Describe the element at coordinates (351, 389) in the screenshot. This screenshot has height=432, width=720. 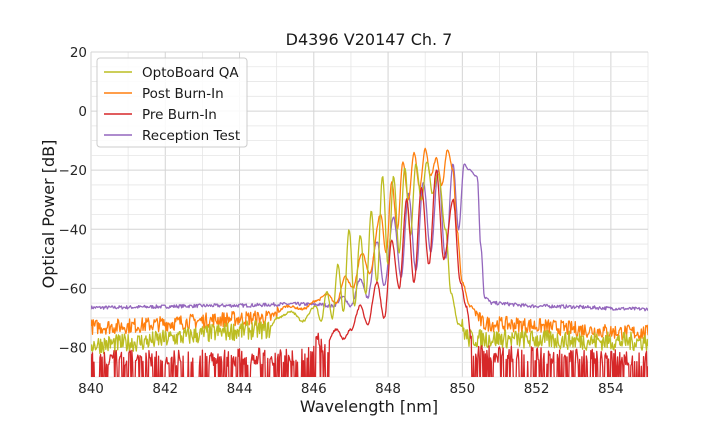
I see `x-axis: 840 842 844 846 848 850 852 854` at that location.